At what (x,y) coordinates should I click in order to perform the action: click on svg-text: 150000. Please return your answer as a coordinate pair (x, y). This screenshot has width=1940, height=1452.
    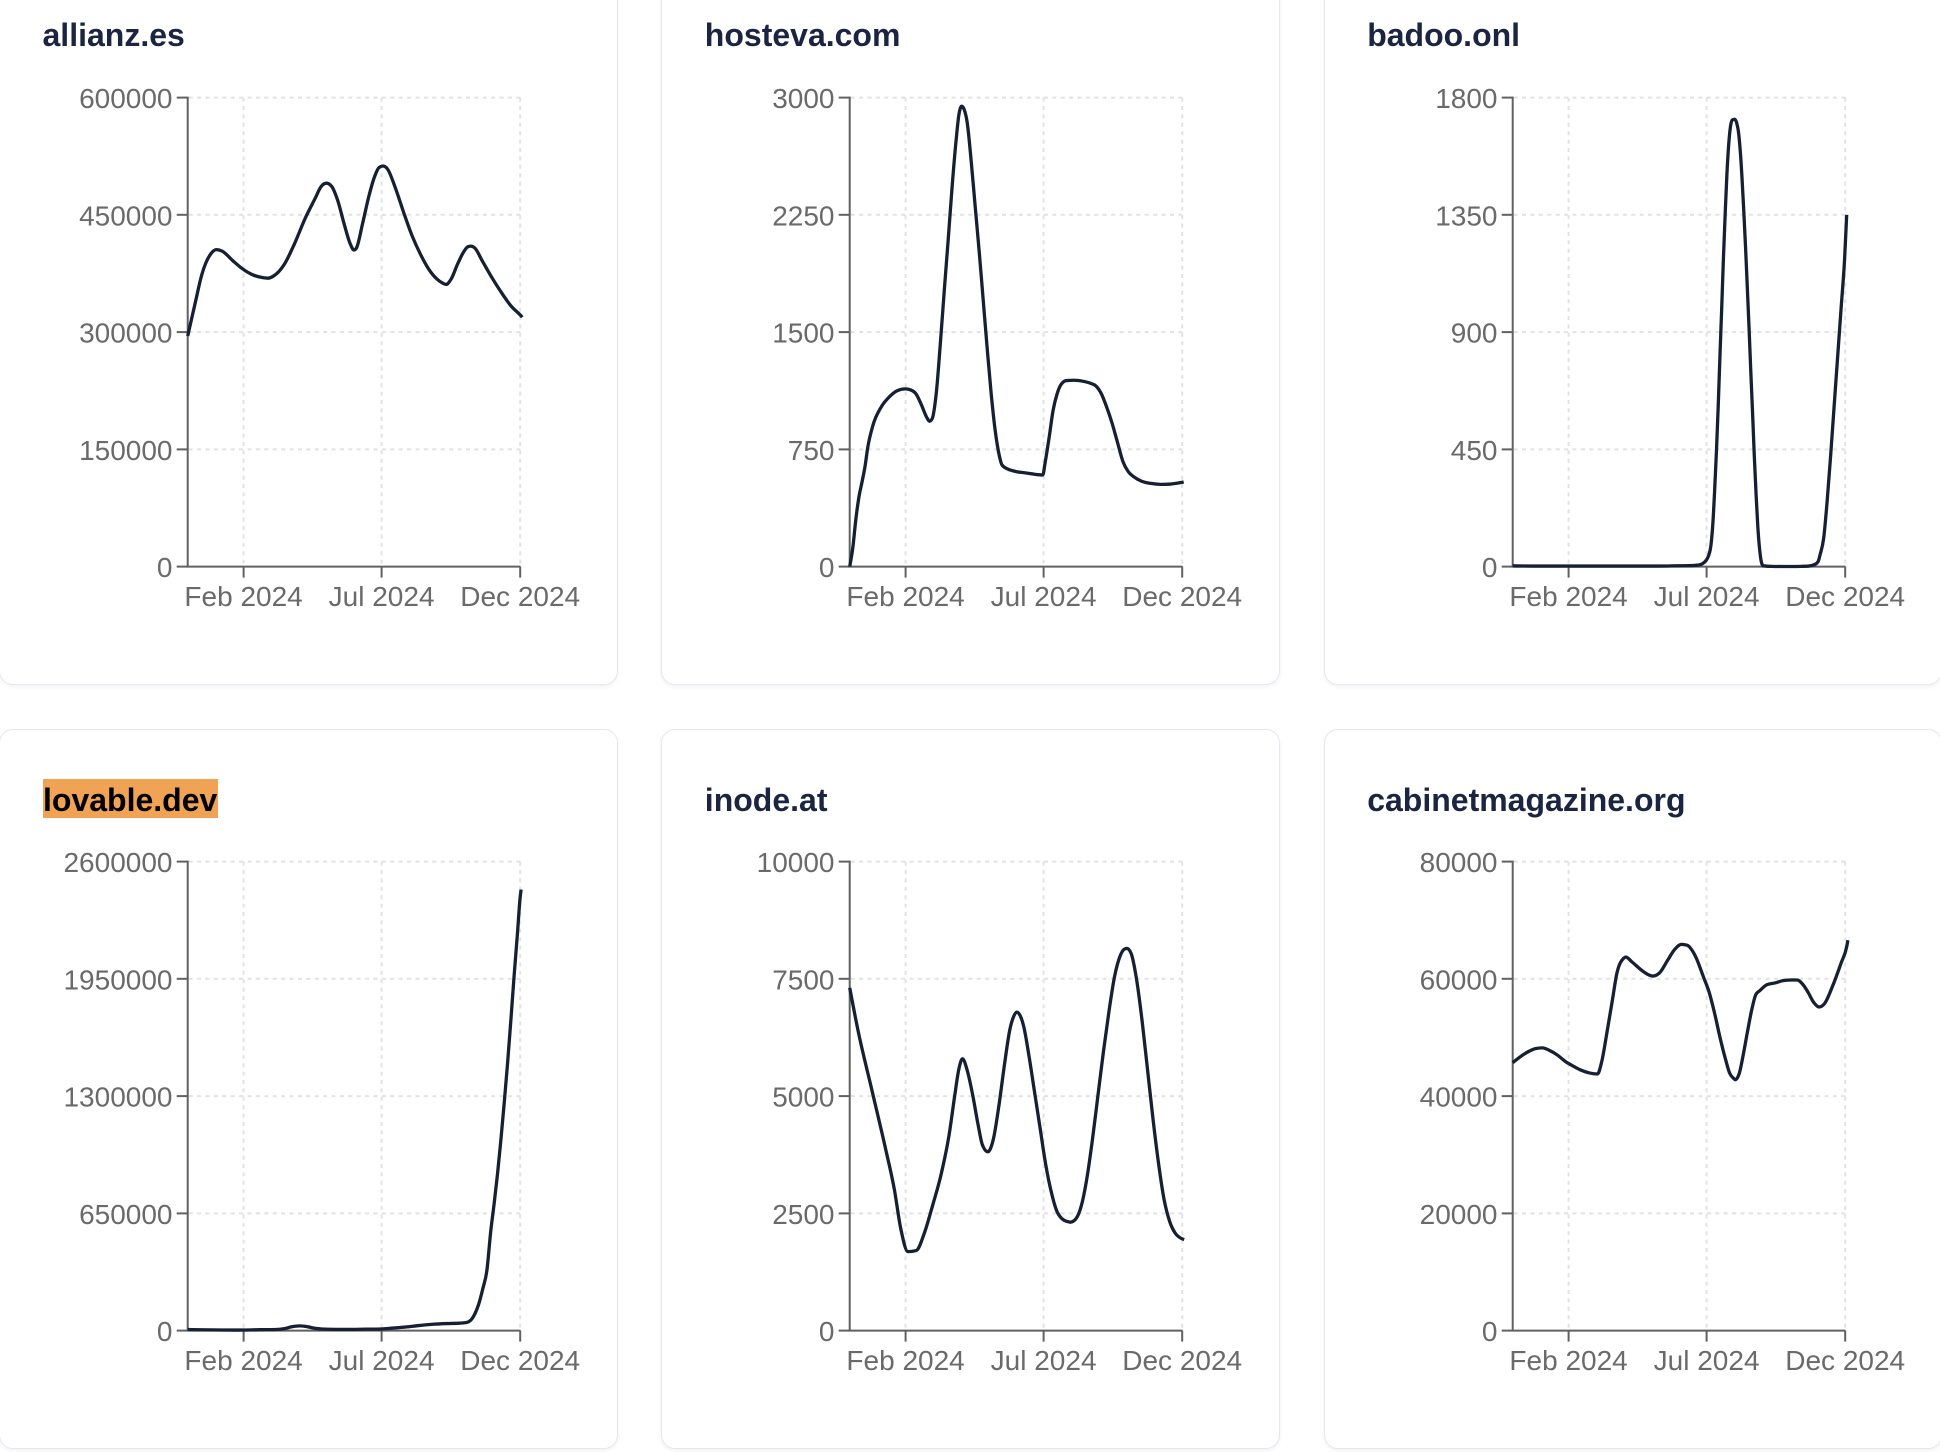
    Looking at the image, I should click on (125, 450).